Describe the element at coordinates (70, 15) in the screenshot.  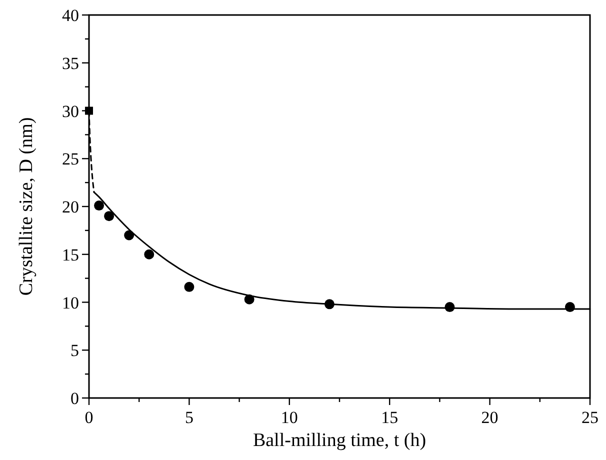
I see `y-tick-label: 40` at that location.